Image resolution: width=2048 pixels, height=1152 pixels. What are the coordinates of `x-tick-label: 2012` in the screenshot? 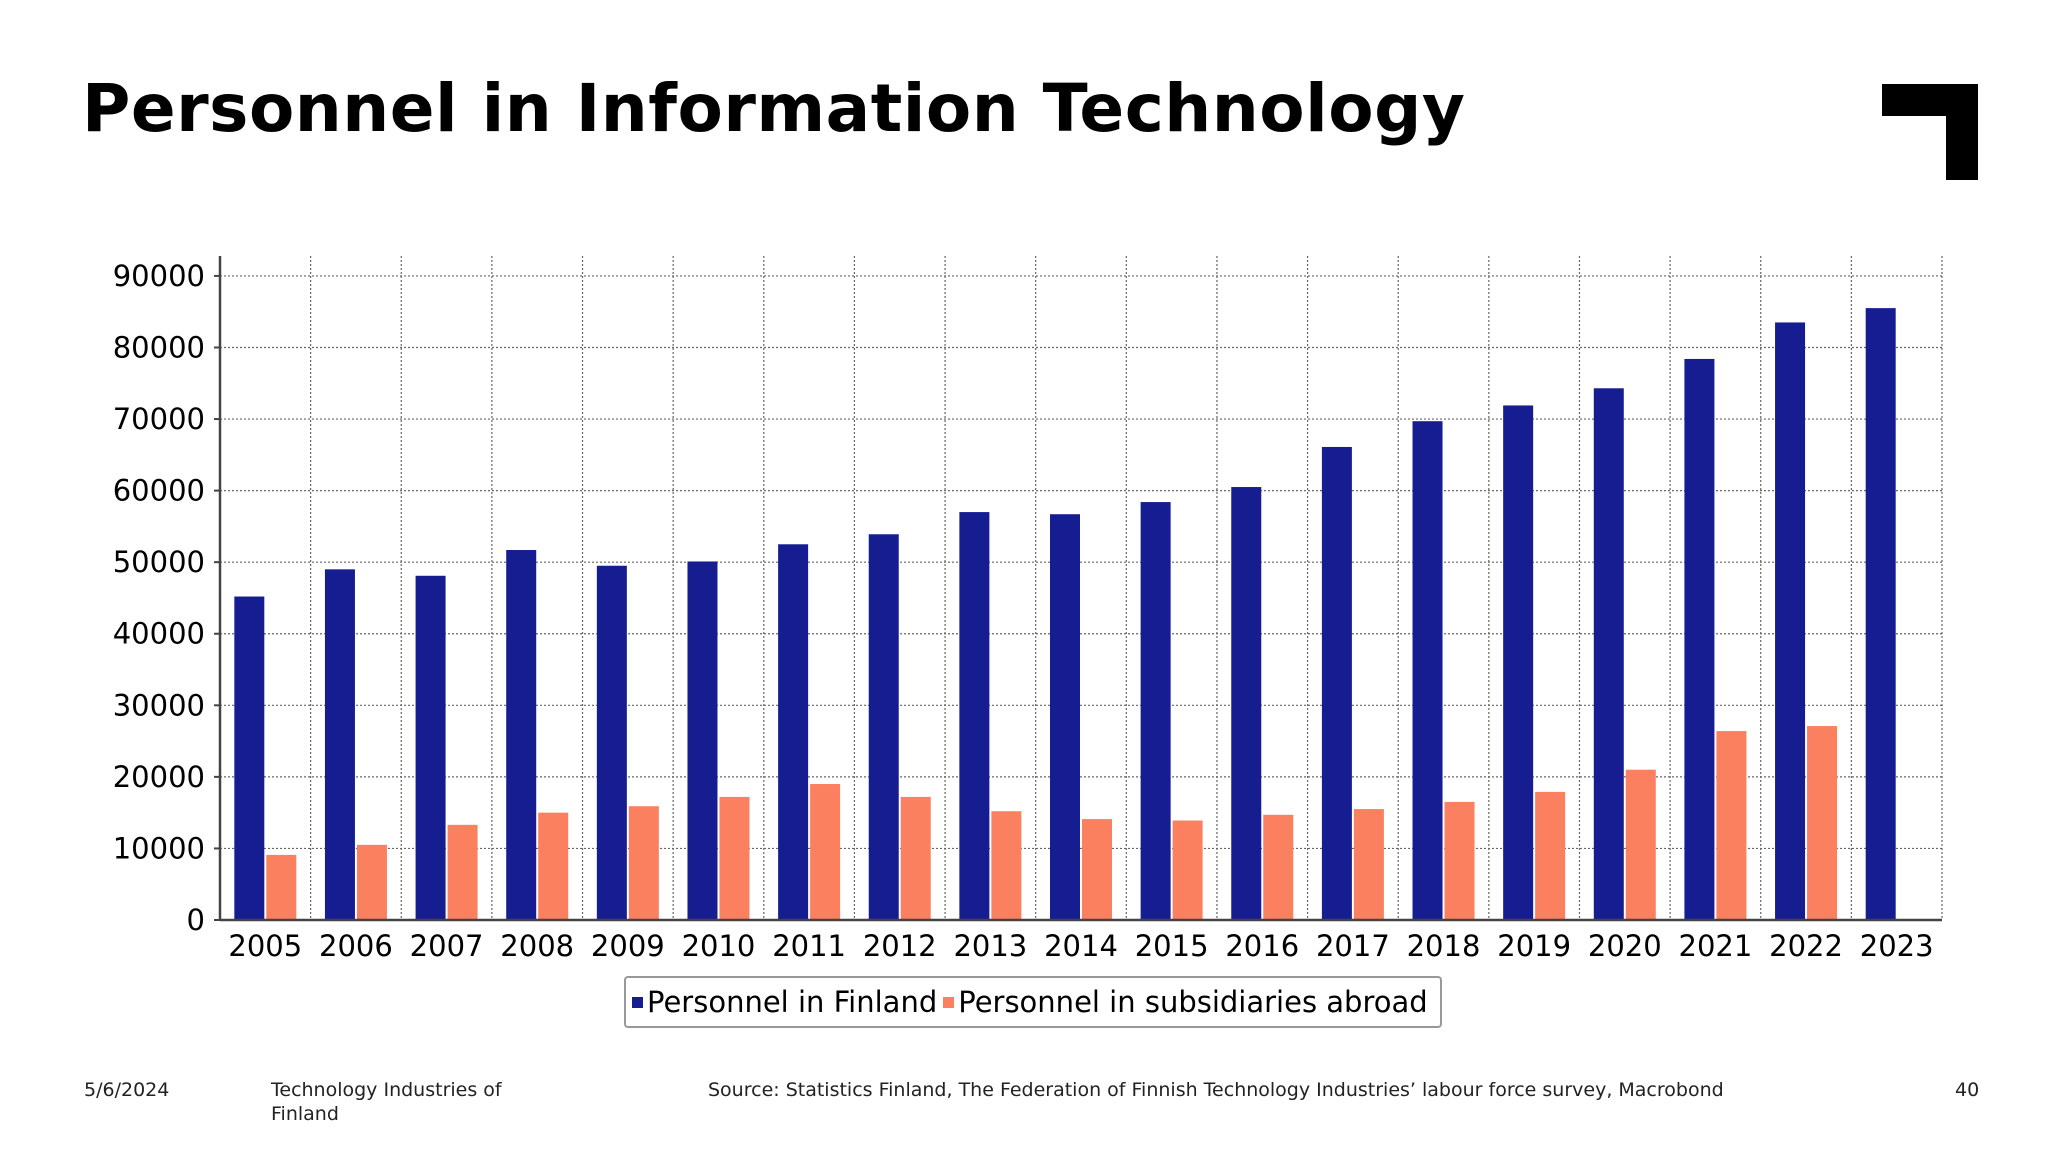 It's located at (900, 946).